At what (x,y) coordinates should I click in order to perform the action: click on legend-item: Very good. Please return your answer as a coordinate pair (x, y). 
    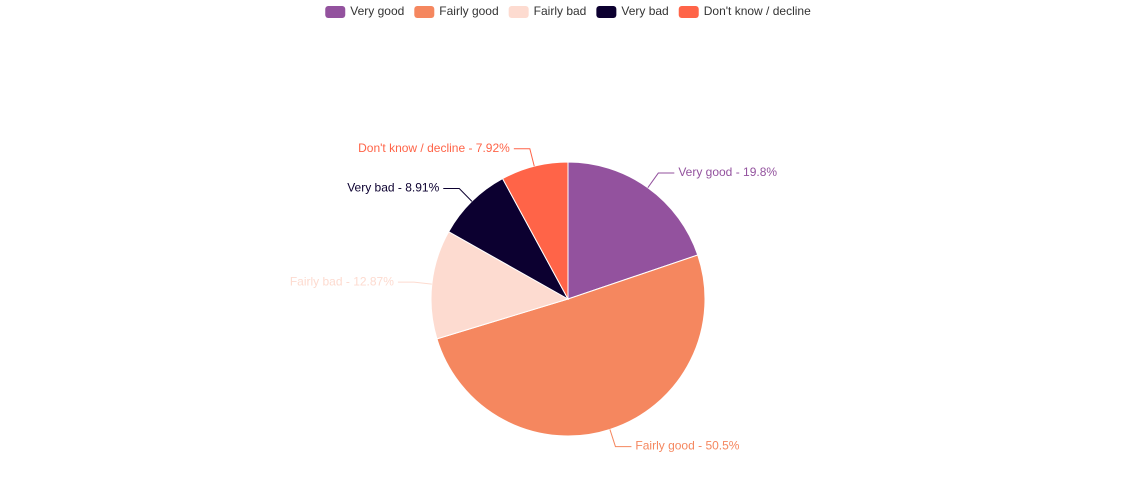
    Looking at the image, I should click on (364, 11).